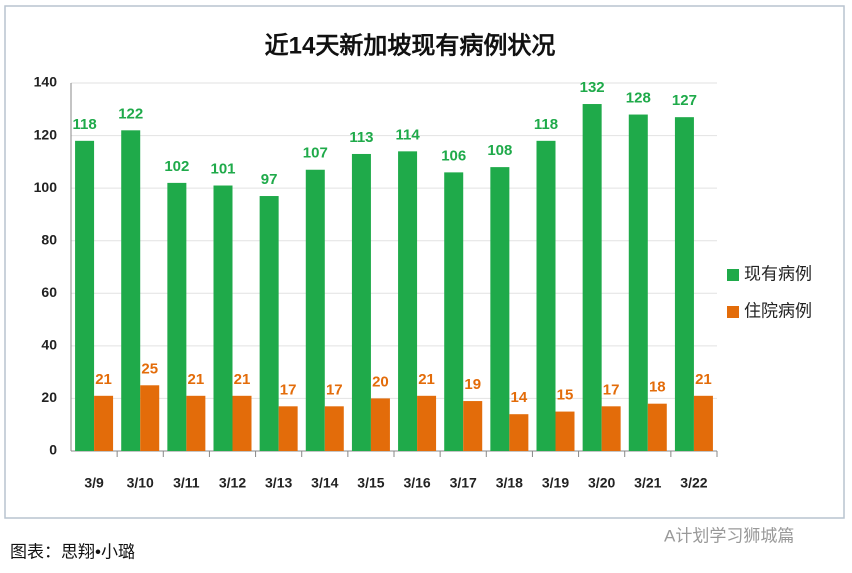 The height and width of the screenshot is (573, 852). I want to click on x-tick-label: 3/17, so click(463, 483).